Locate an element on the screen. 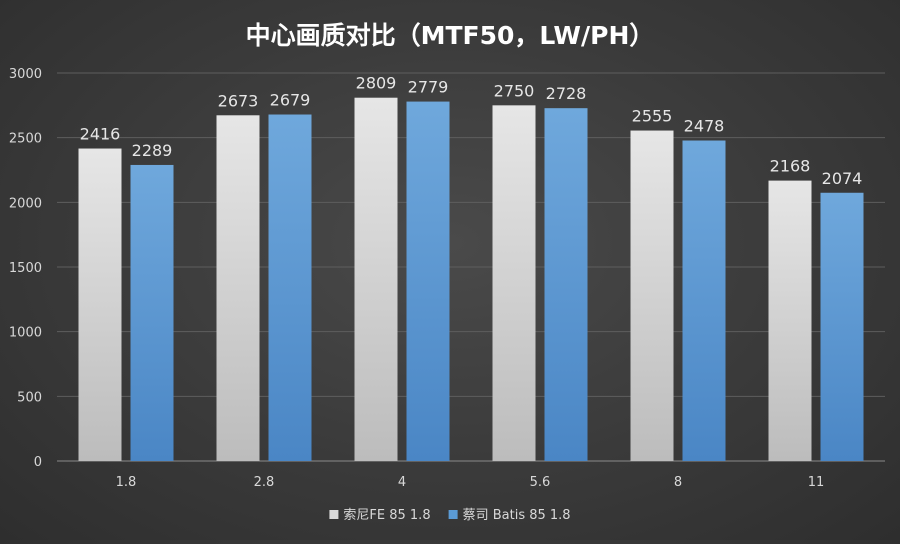 This screenshot has width=900, height=544. data-label: 2289 is located at coordinates (152, 150).